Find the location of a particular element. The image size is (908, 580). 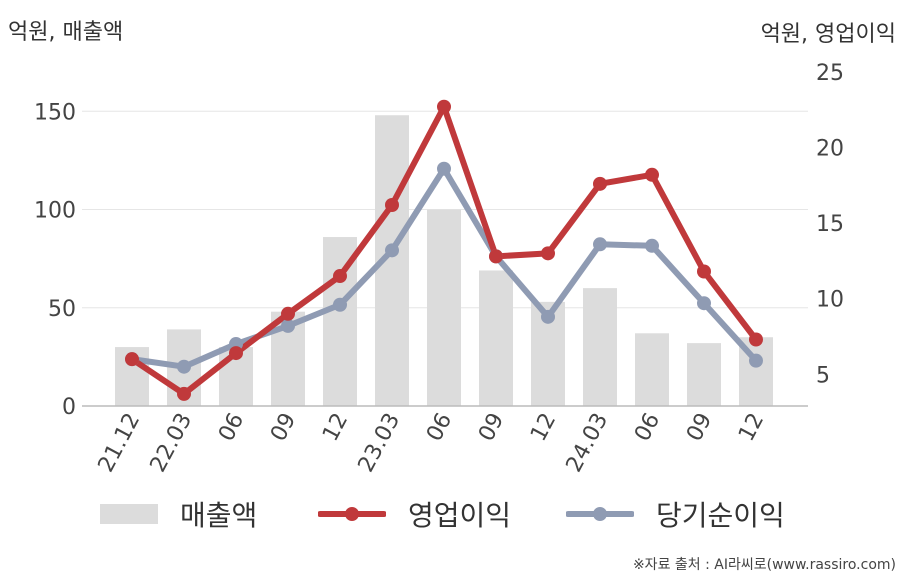

x-axis-tick-label: 21.12 is located at coordinates (120, 442).